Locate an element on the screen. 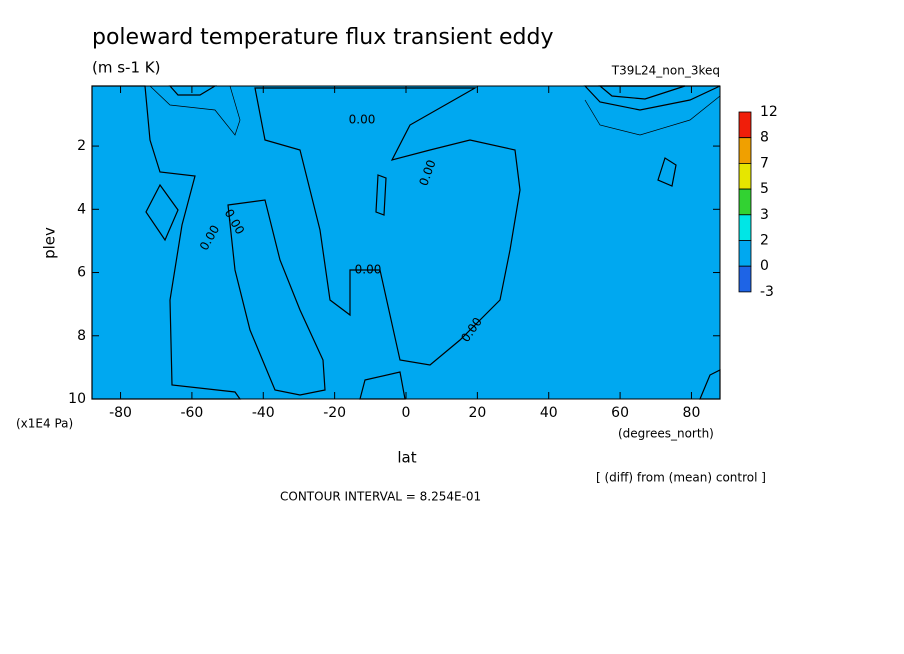 This screenshot has width=904, height=654. x-tick-label: 80 is located at coordinates (692, 413).